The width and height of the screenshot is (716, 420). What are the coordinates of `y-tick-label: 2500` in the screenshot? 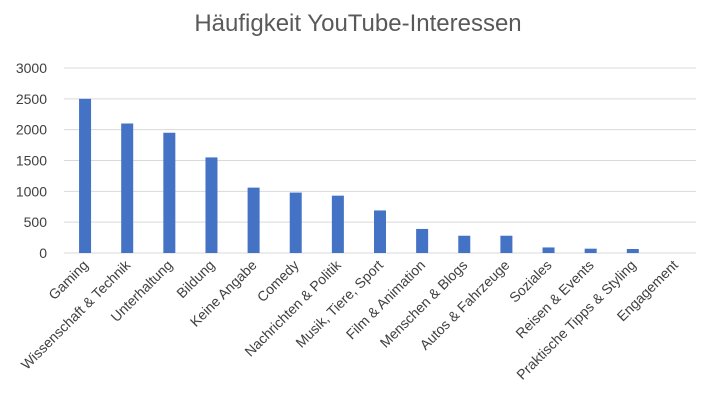 It's located at (31, 99).